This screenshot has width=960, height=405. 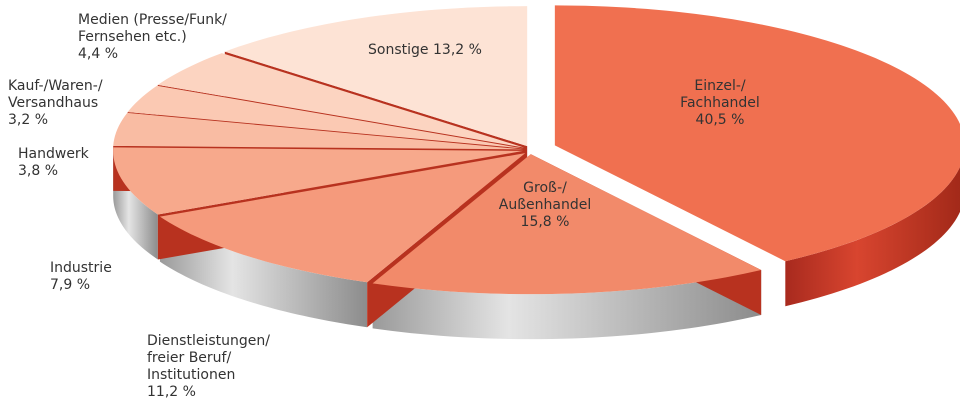 I want to click on value-label: 3,8 %, so click(x=38, y=171).